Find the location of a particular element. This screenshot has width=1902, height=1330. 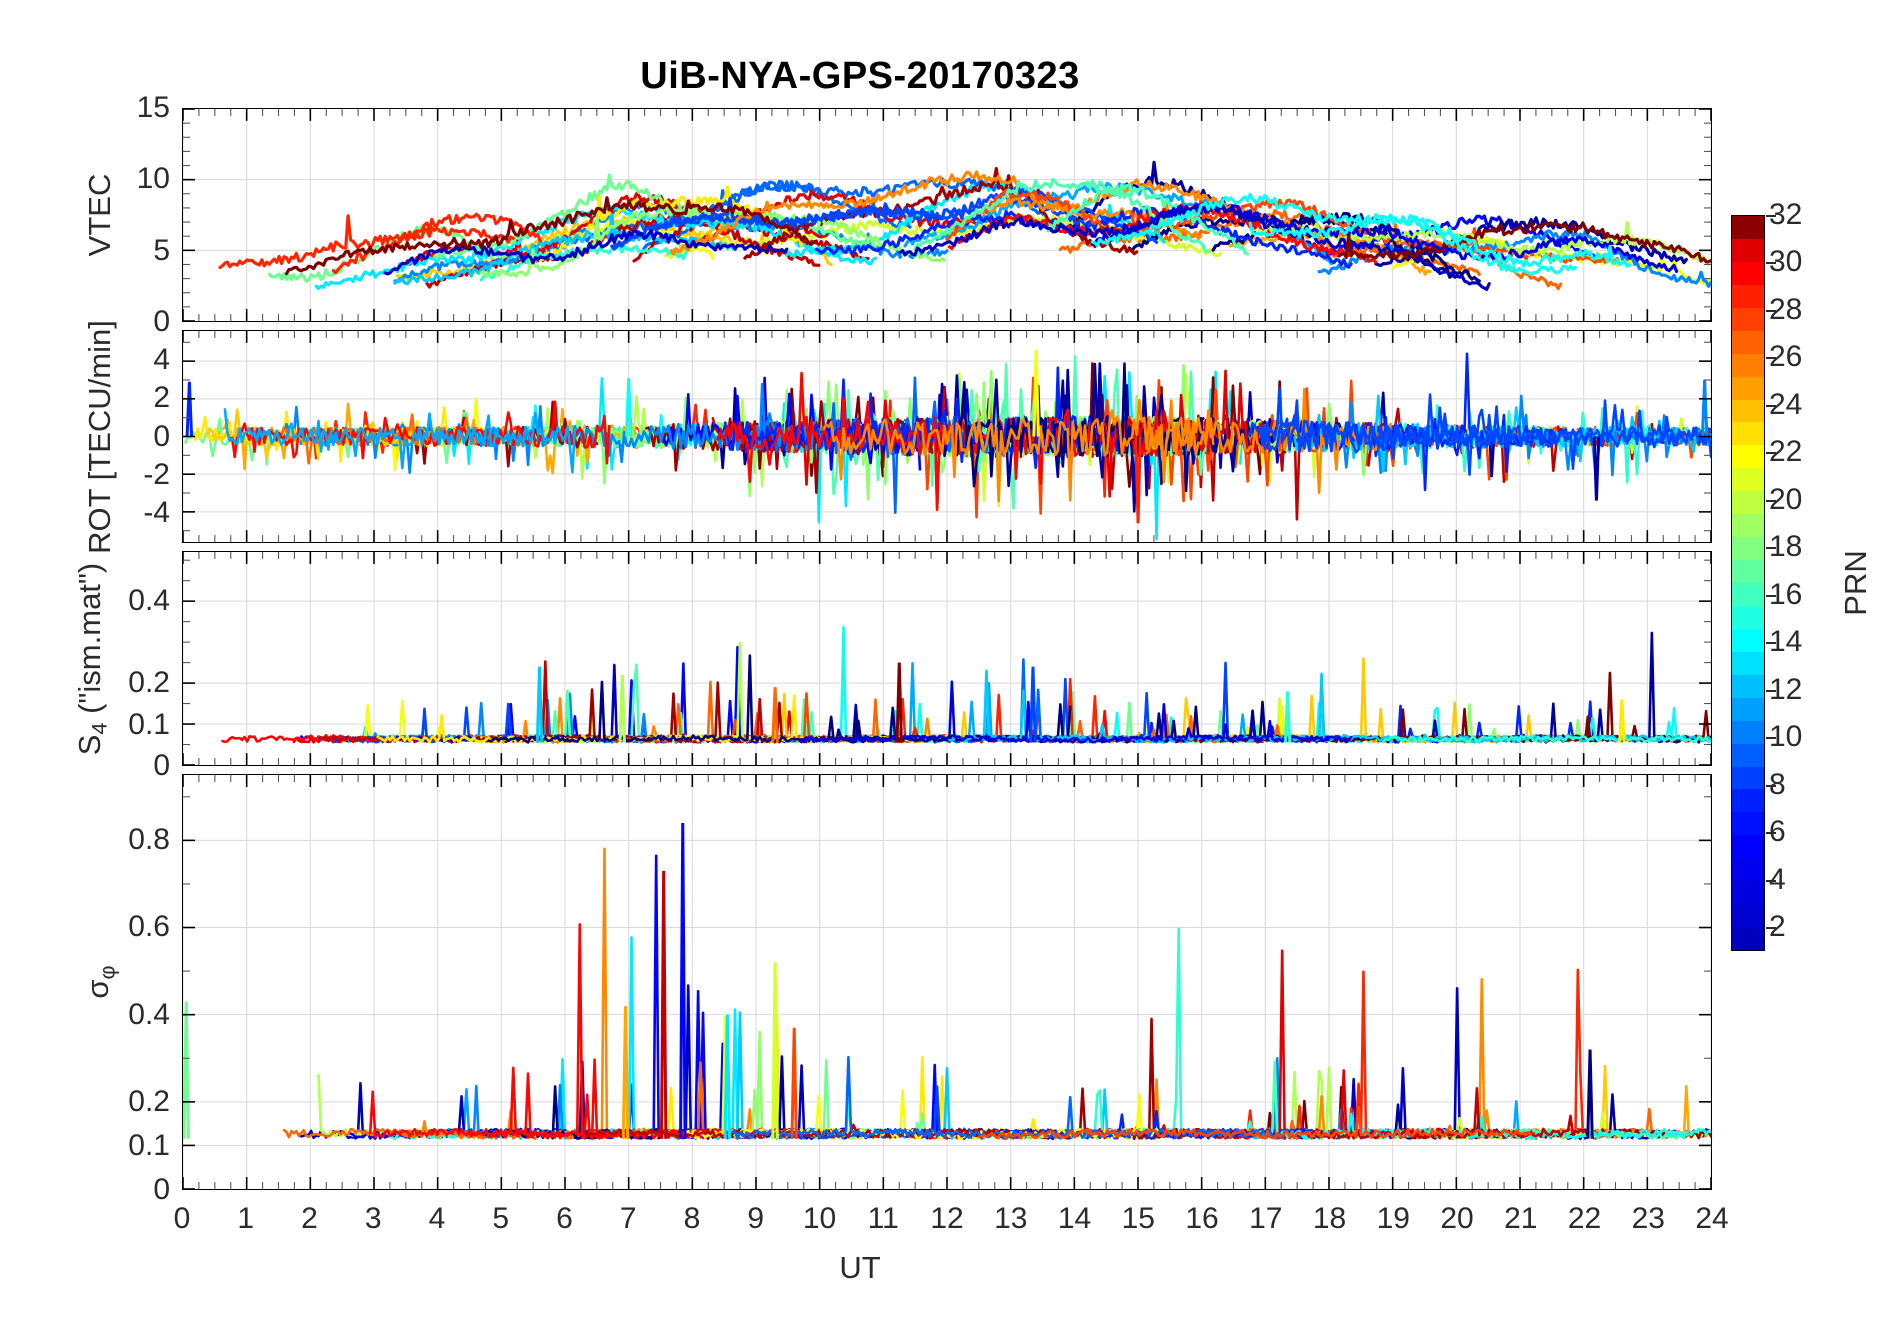

colorbar-tick-label: 18 is located at coordinates (1786, 547).